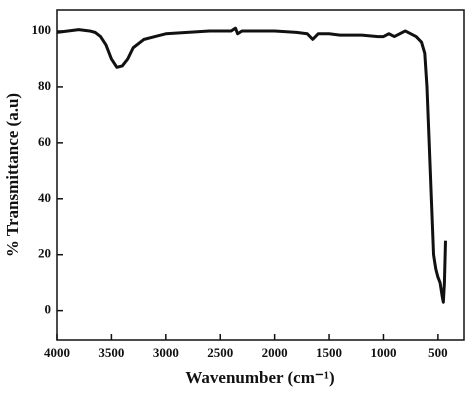 This screenshot has height=395, width=474. Describe the element at coordinates (383, 352) in the screenshot. I see `x-tick-label: 1000` at that location.